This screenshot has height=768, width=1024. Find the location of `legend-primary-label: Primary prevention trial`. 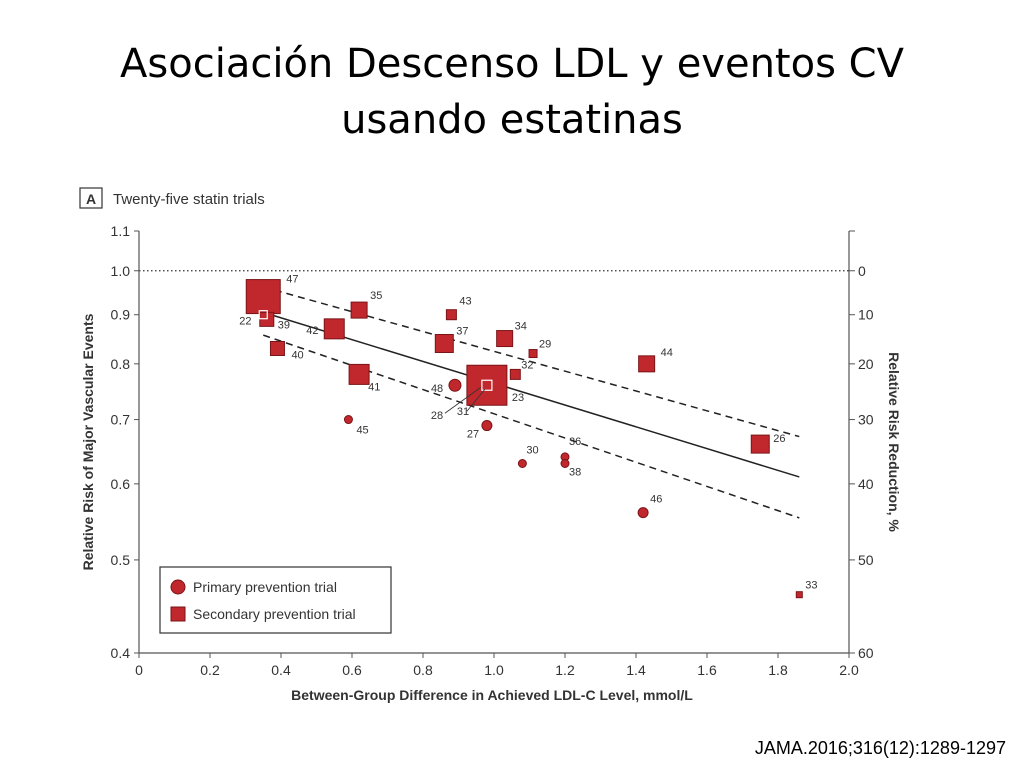

legend-primary-label: Primary prevention trial is located at coordinates (265, 587).